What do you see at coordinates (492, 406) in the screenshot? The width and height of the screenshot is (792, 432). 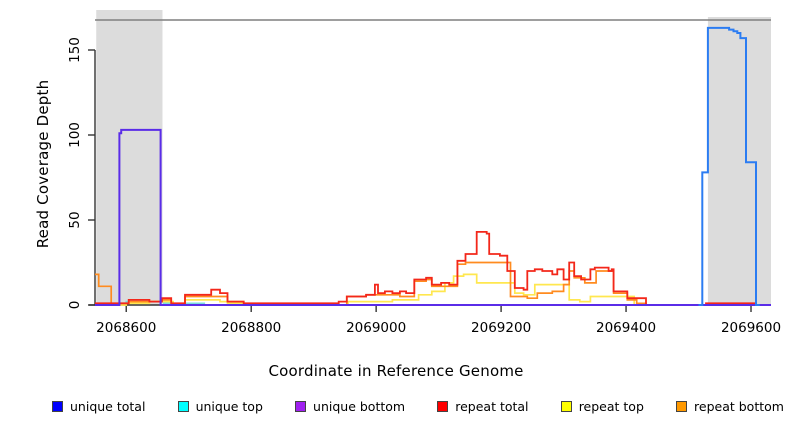 I see `legend-label: repeat total` at bounding box center [492, 406].